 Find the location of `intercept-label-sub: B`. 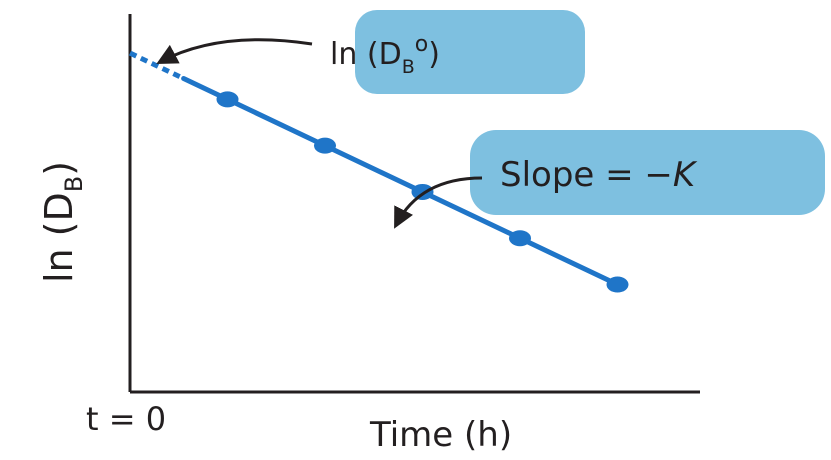

intercept-label-sub: B is located at coordinates (408, 67).